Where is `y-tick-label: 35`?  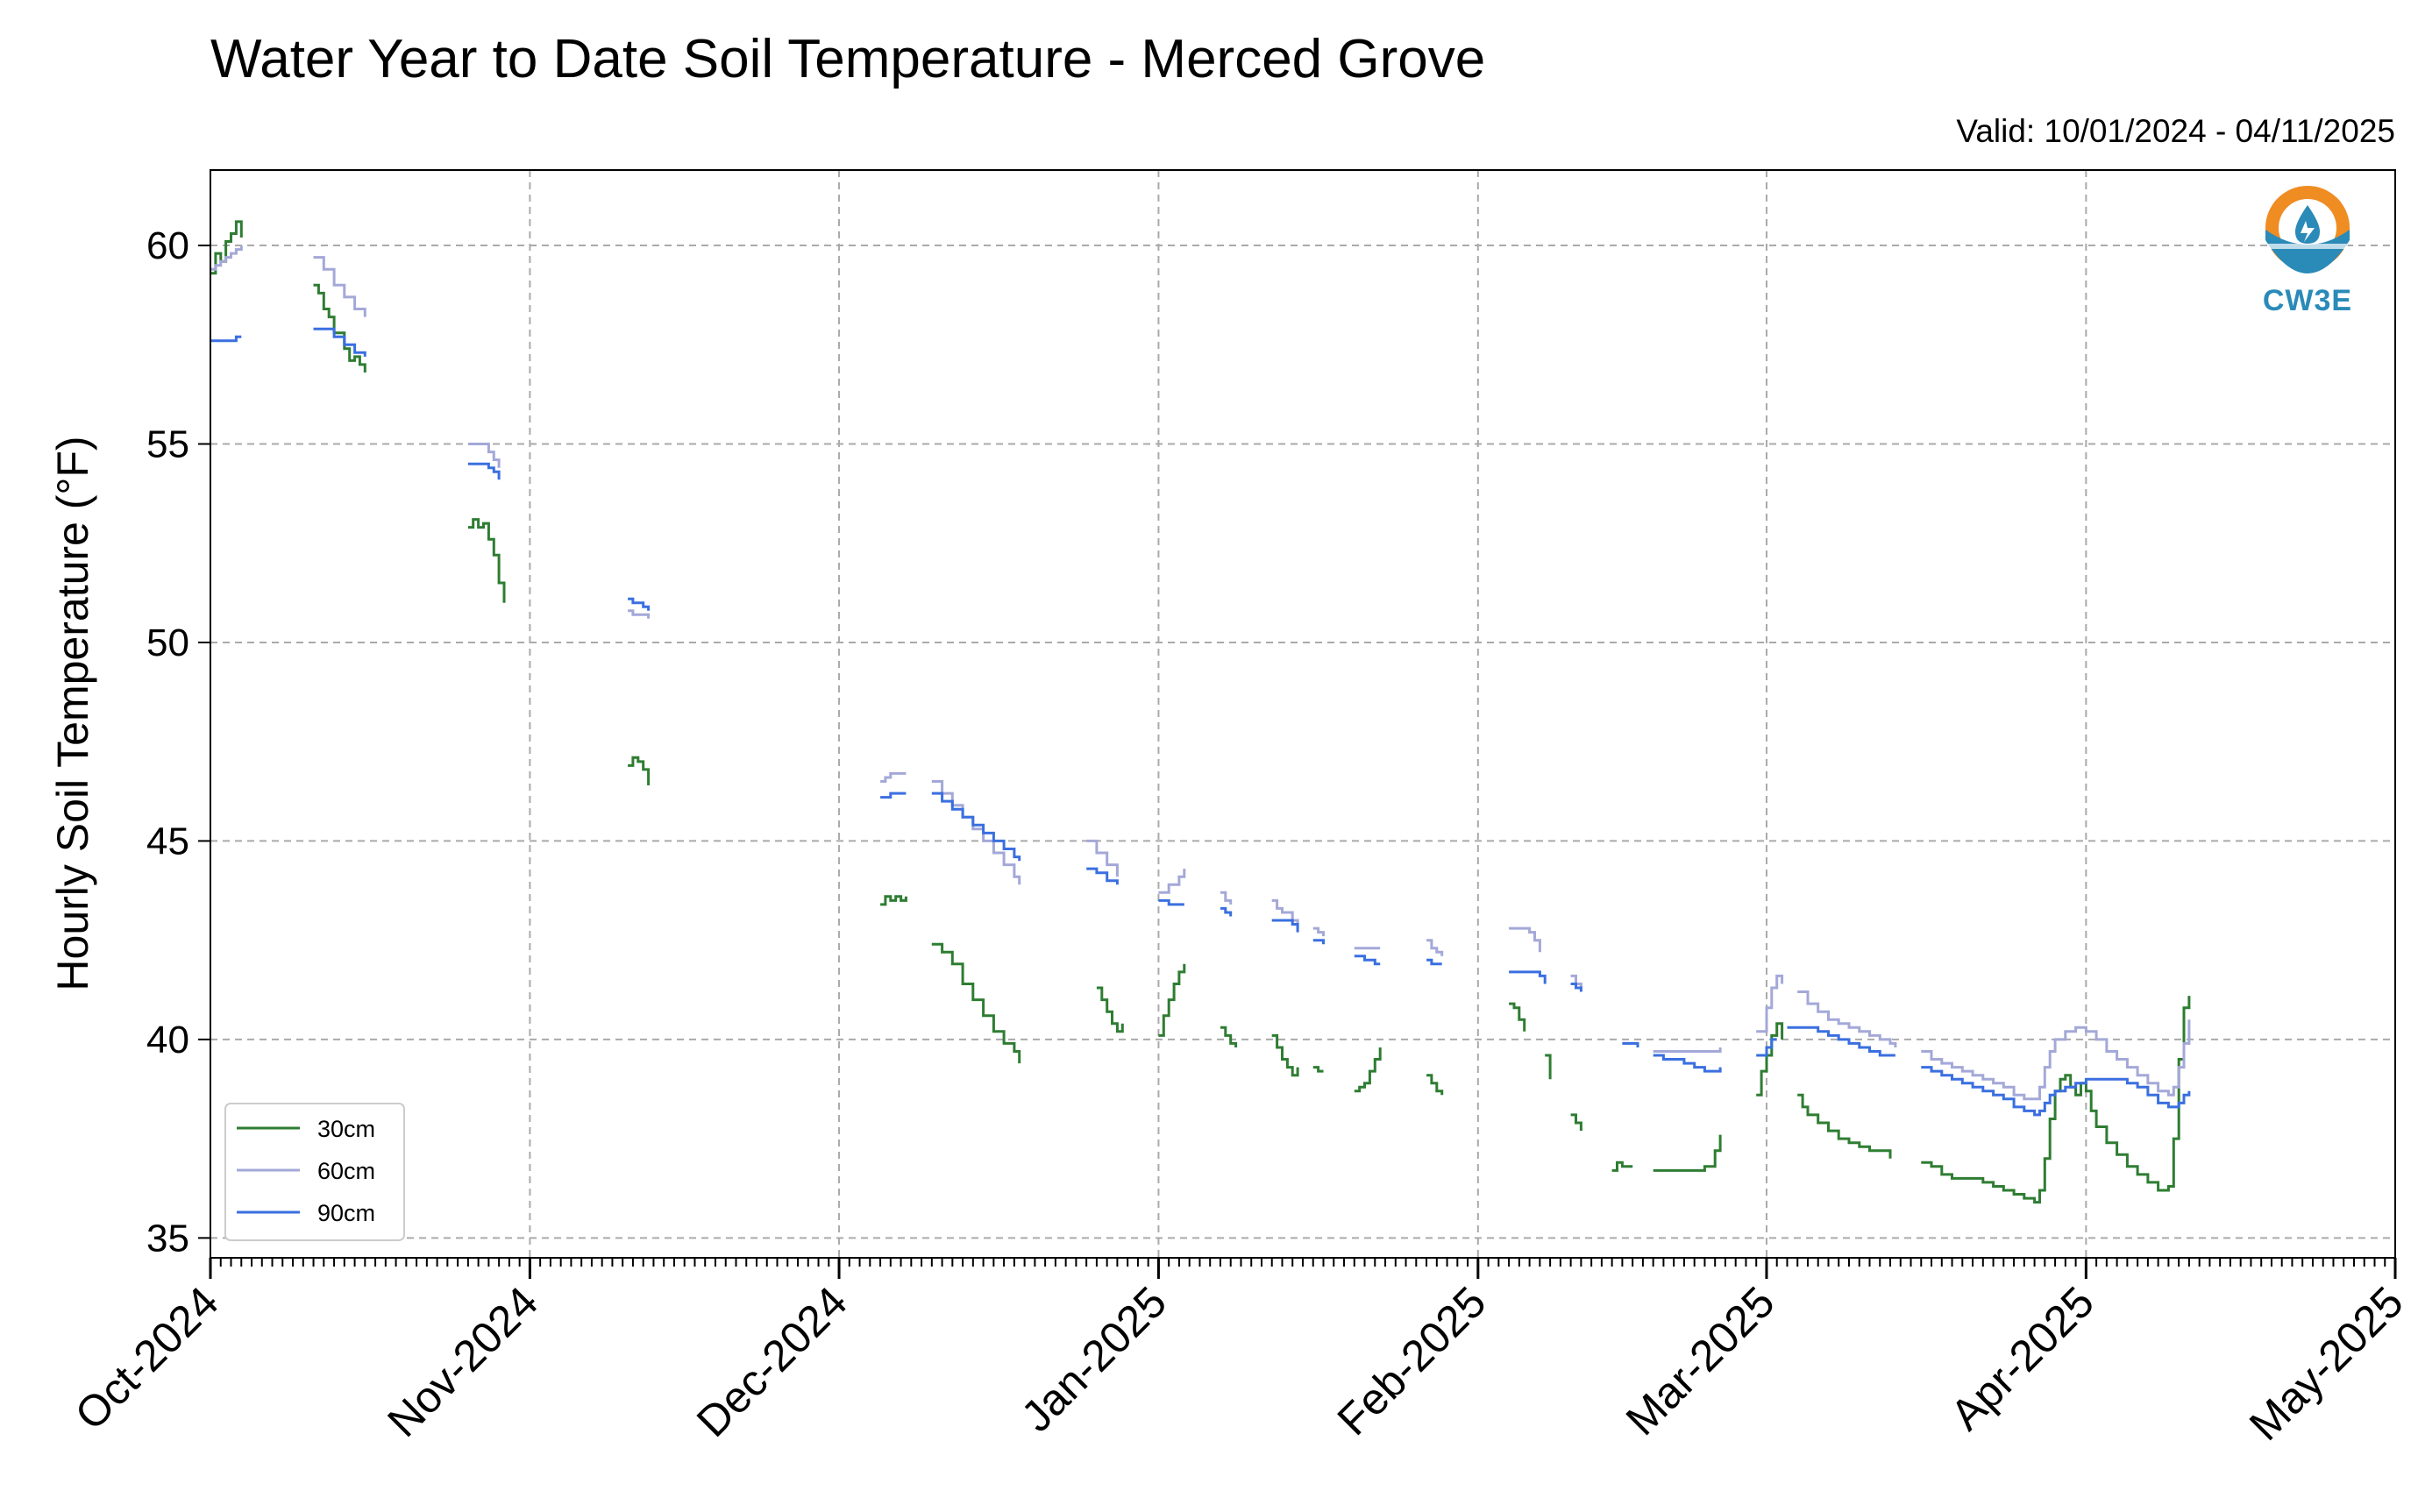 y-tick-label: 35 is located at coordinates (167, 1238).